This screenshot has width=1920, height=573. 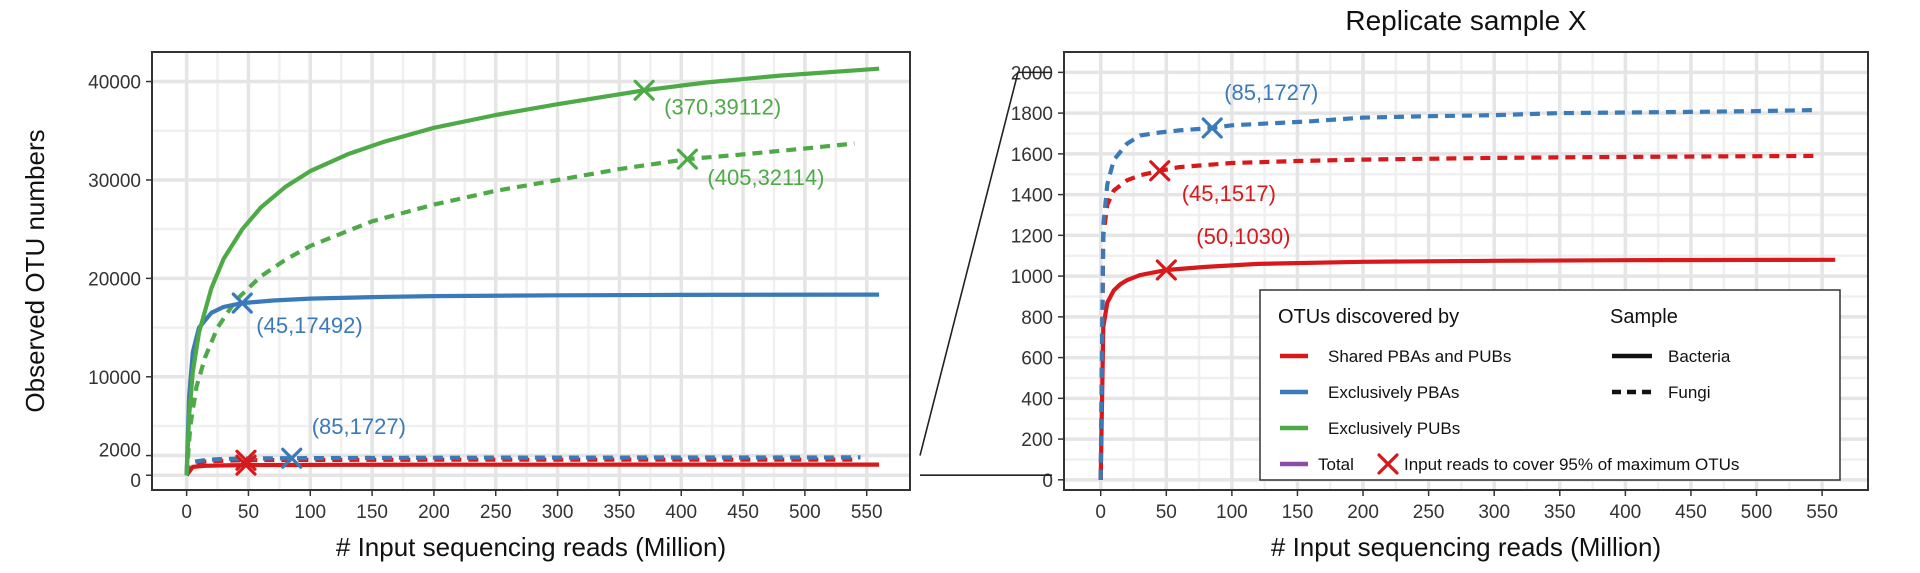 What do you see at coordinates (114, 83) in the screenshot?
I see `y-tick-label: 40000` at bounding box center [114, 83].